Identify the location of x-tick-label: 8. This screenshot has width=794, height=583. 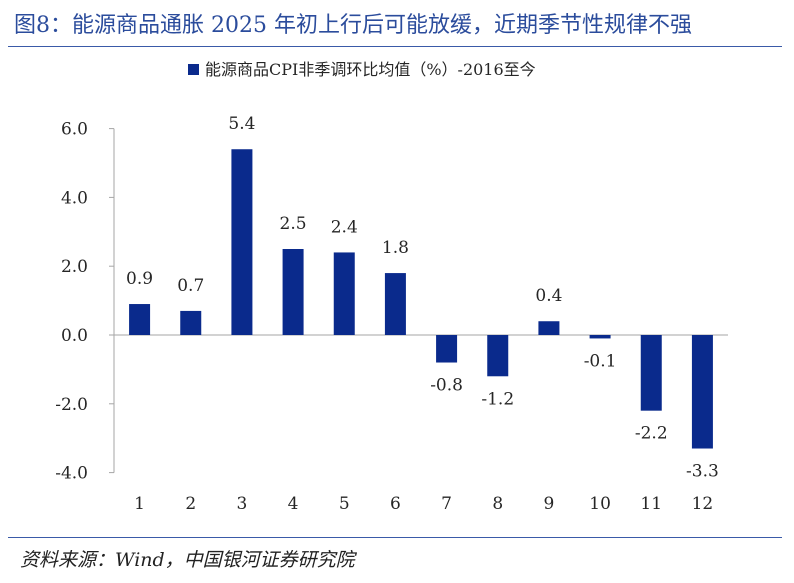
(497, 504).